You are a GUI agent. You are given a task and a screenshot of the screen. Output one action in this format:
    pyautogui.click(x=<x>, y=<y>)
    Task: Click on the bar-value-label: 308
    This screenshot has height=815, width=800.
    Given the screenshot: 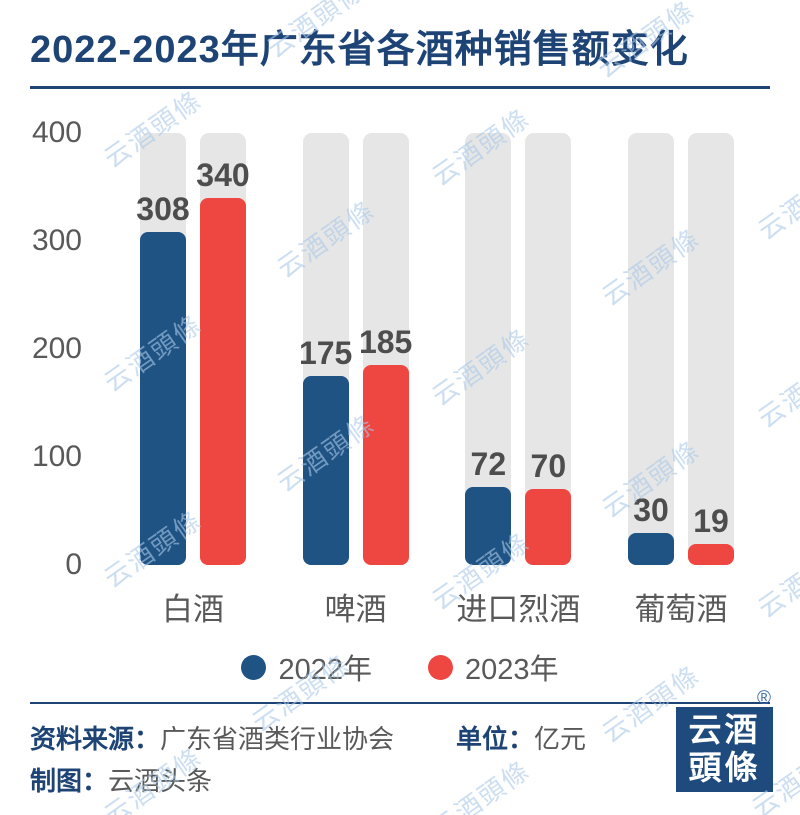 What is the action you would take?
    pyautogui.click(x=163, y=209)
    